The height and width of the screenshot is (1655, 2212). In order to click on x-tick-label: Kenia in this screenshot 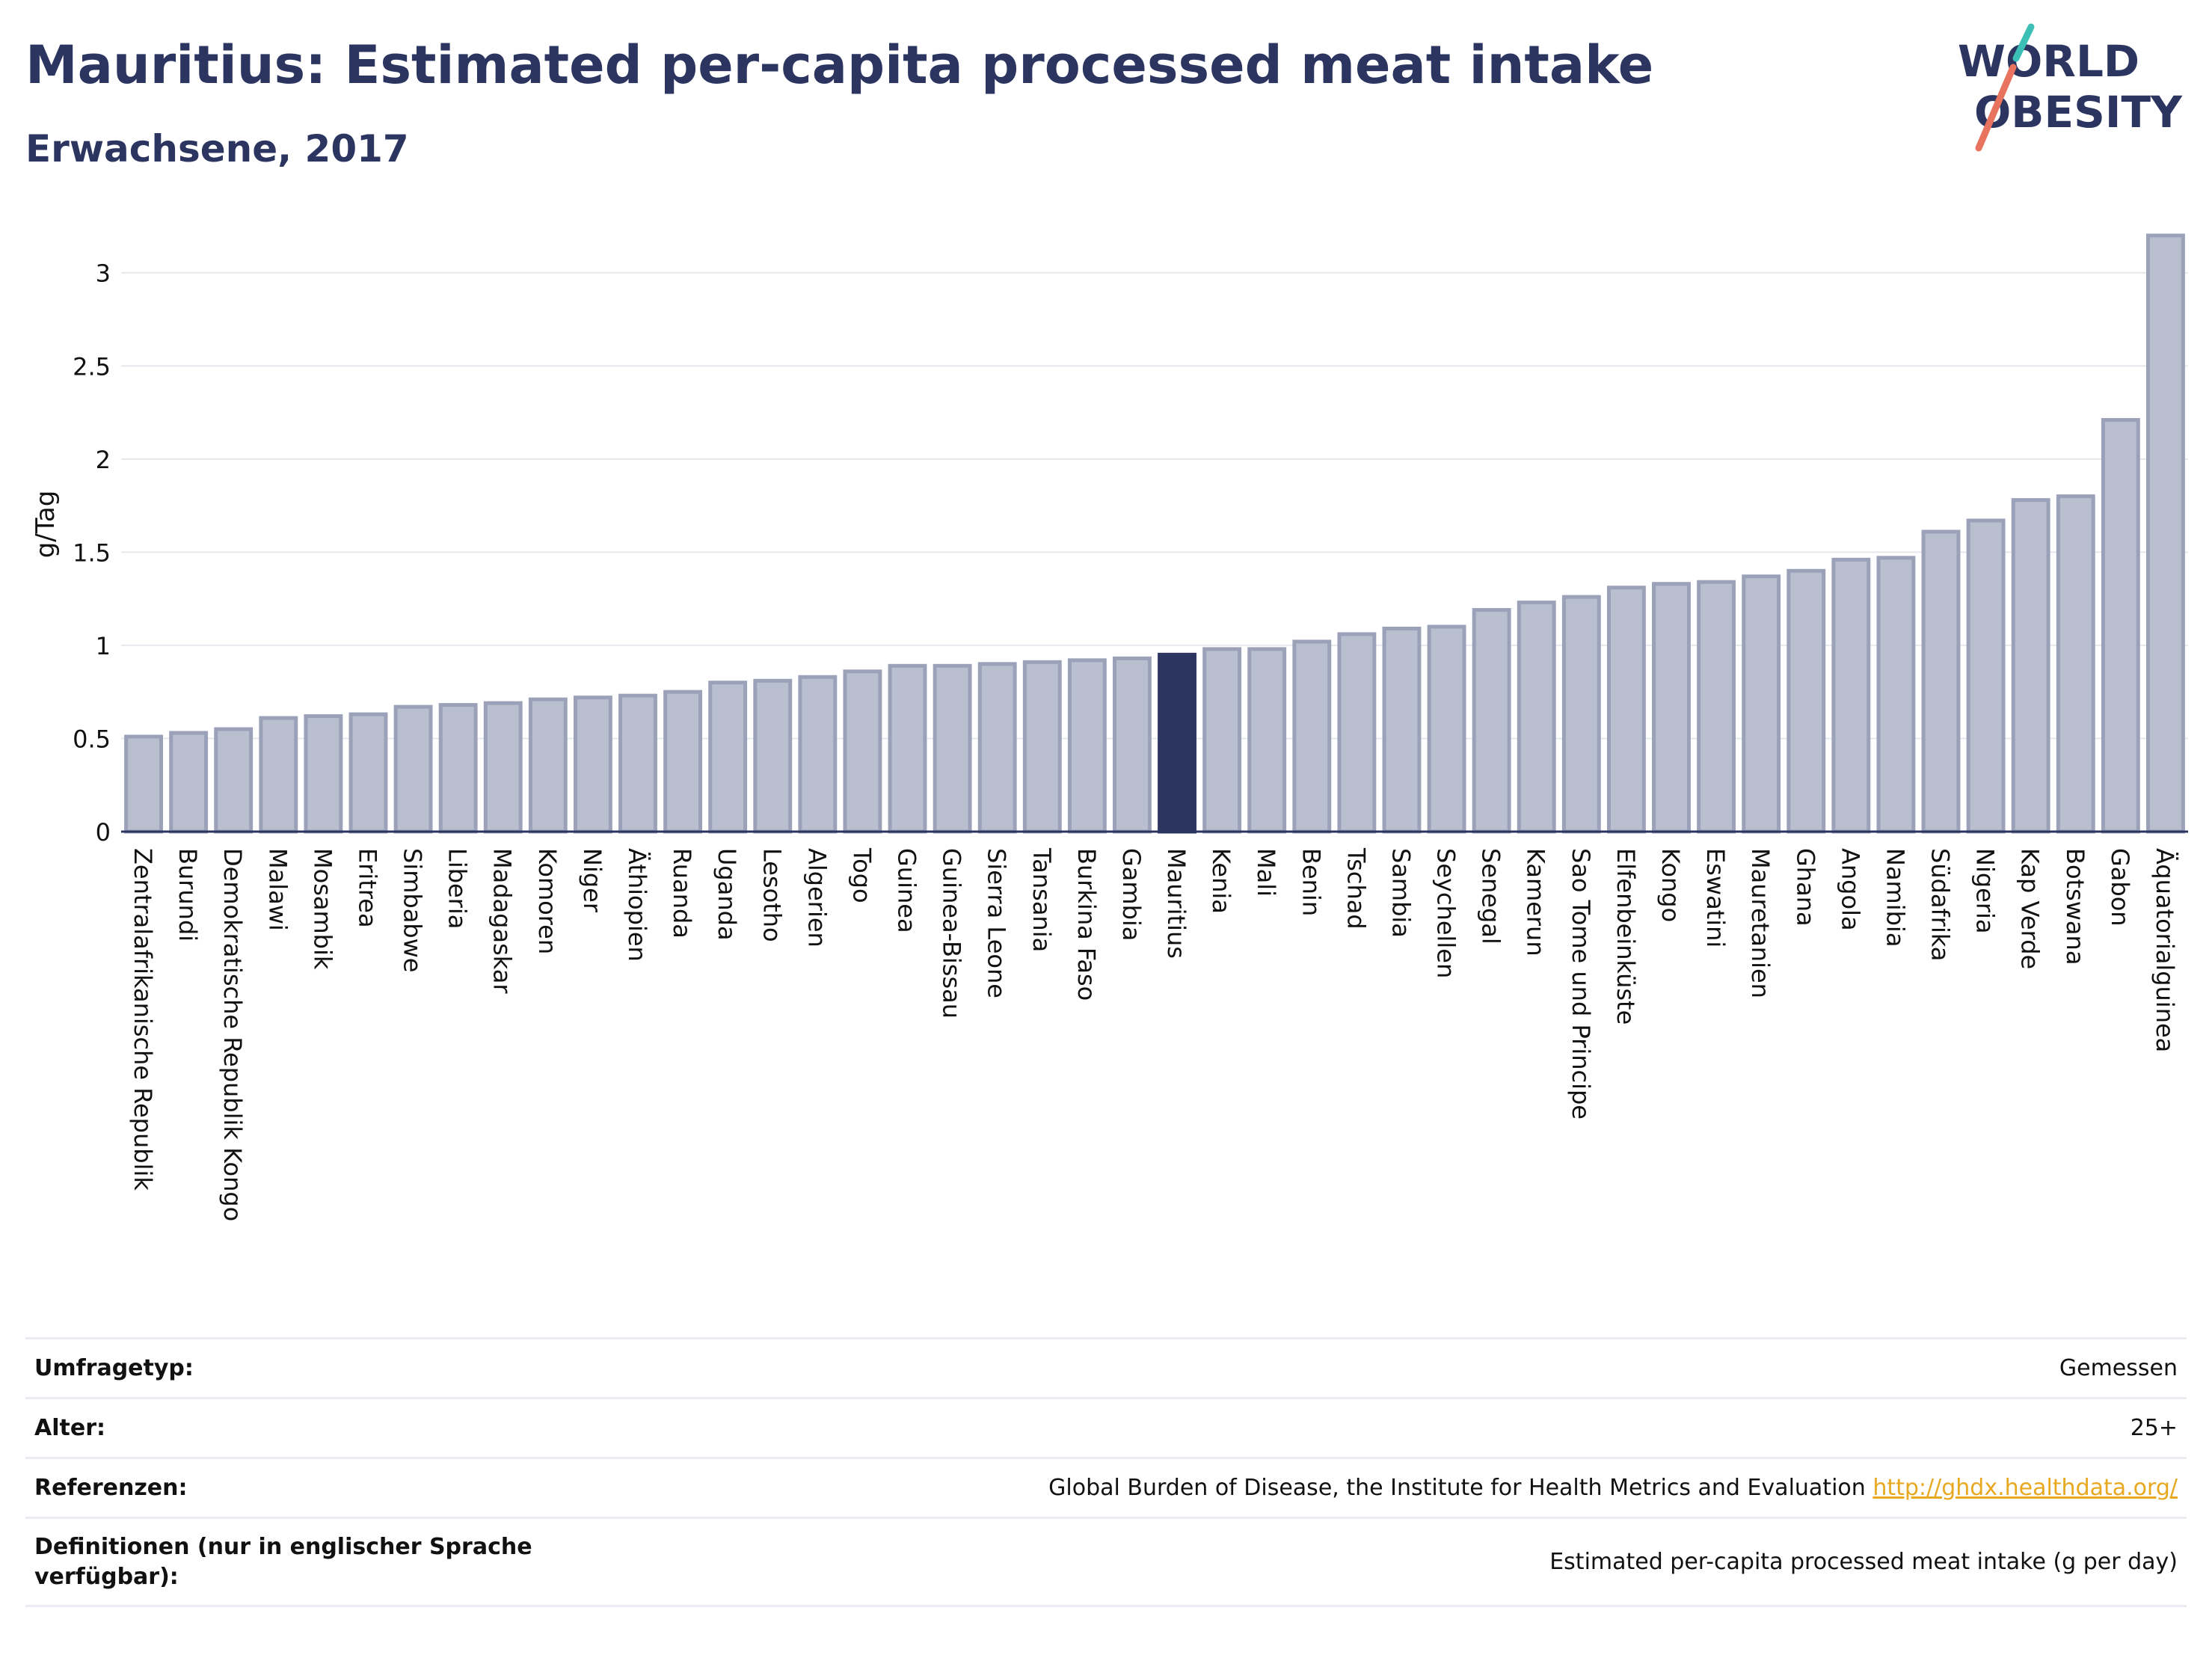, I will do `click(1221, 881)`.